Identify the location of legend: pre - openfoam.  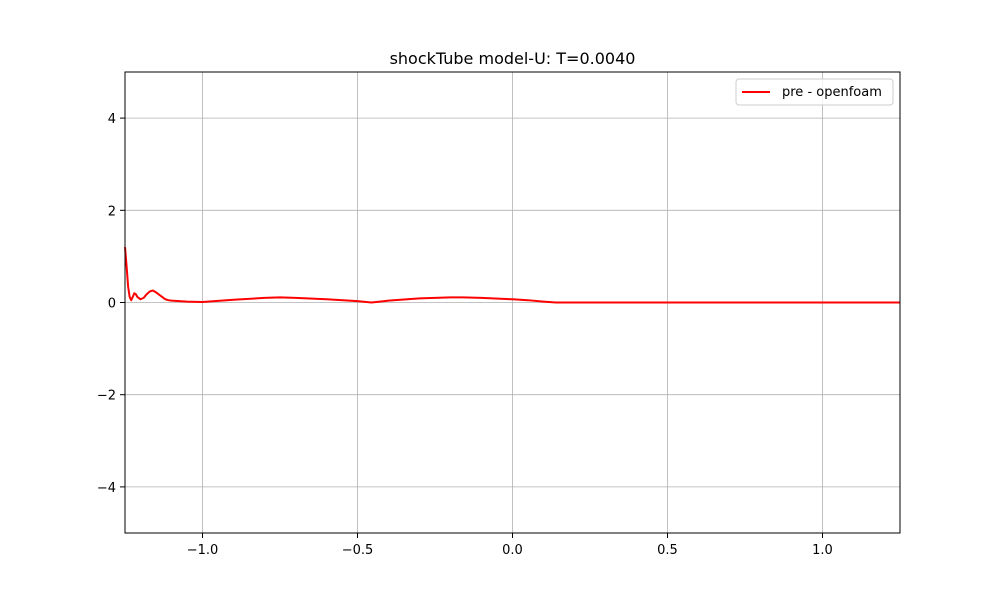
(814, 92).